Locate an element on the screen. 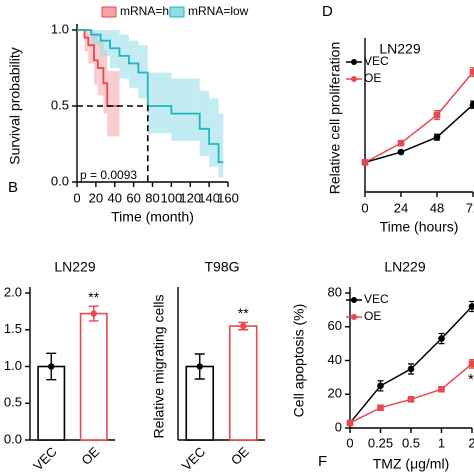 The height and width of the screenshot is (474, 474). median-line is located at coordinates (113, 143).